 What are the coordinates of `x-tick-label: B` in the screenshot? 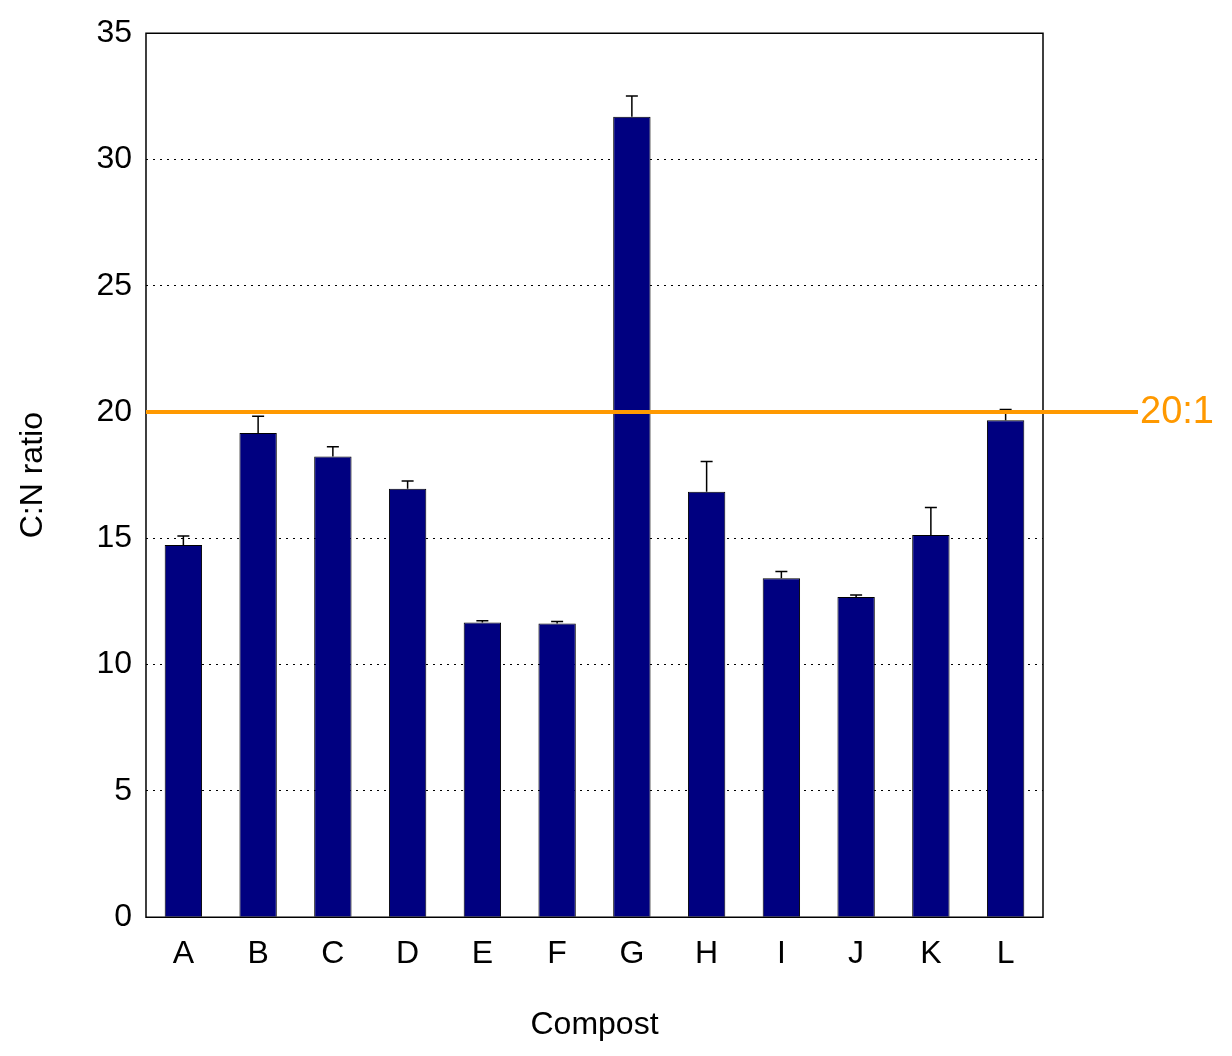 It's located at (258, 952).